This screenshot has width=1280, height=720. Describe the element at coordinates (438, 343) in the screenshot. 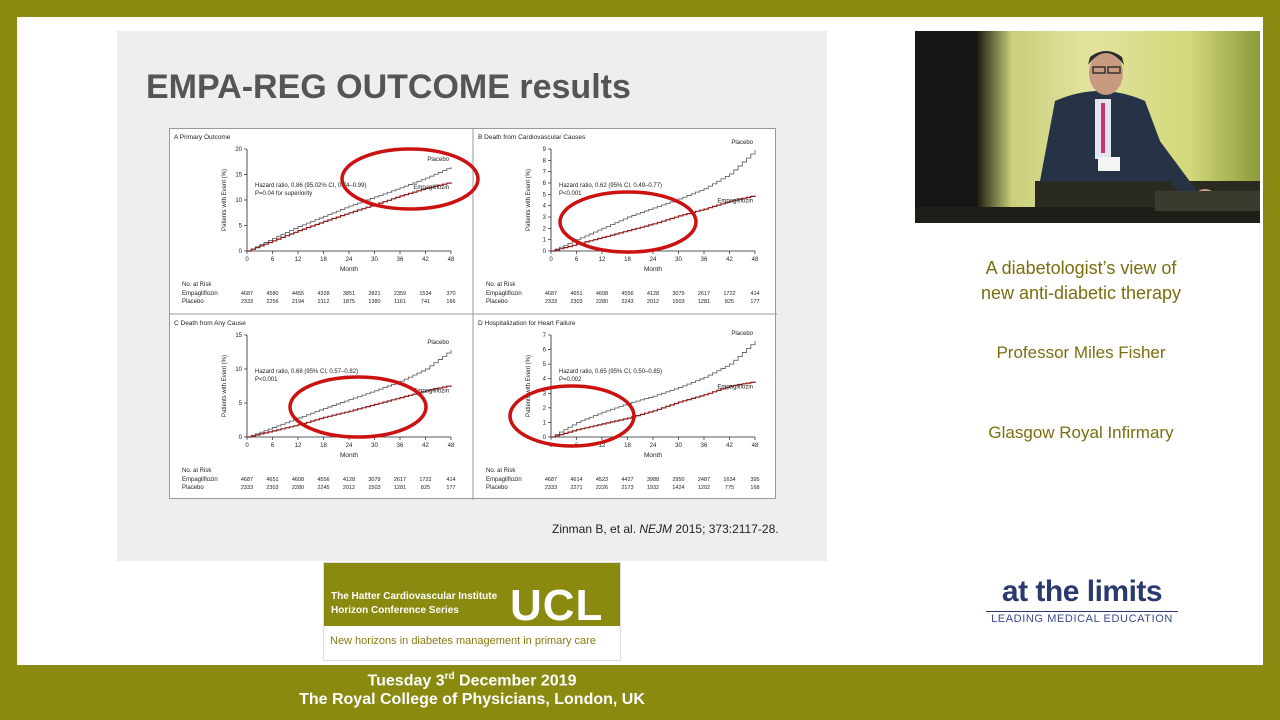

I see `panel-3-legend-placebo: Placebo` at that location.